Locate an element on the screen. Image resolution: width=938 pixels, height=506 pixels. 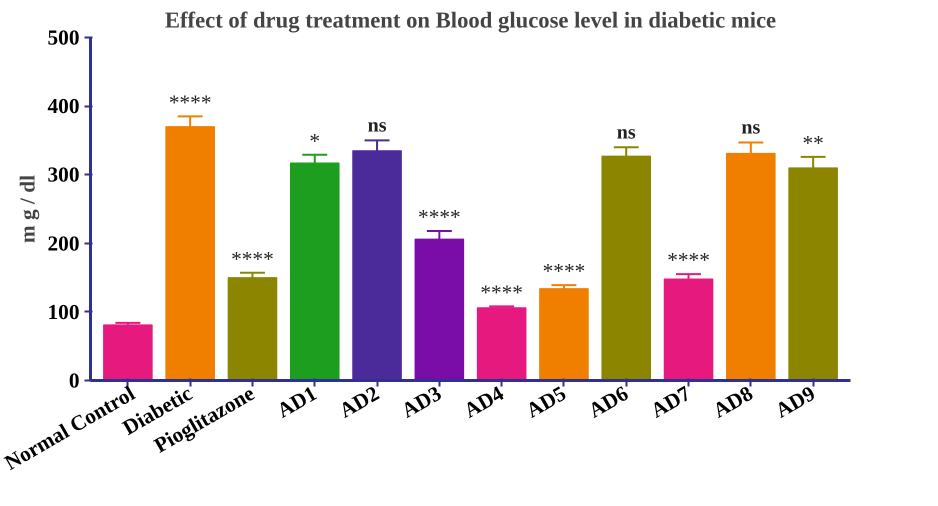
y-tick-label: 200 is located at coordinates (64, 243).